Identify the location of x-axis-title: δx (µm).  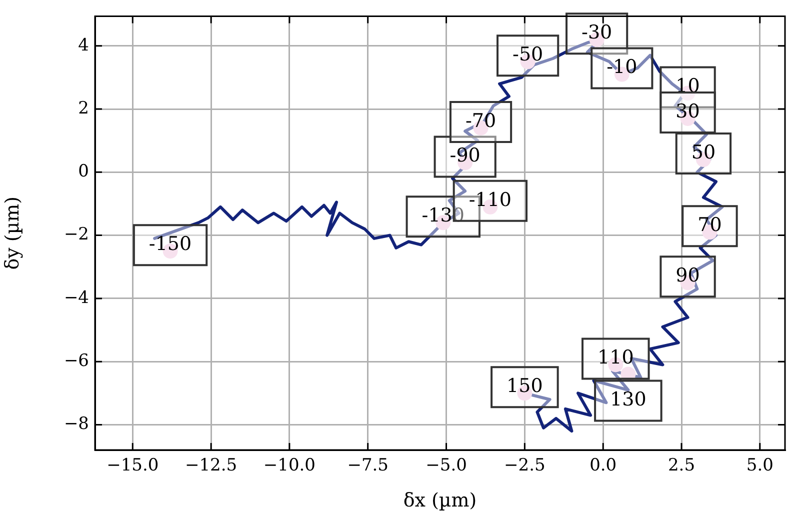
(440, 501).